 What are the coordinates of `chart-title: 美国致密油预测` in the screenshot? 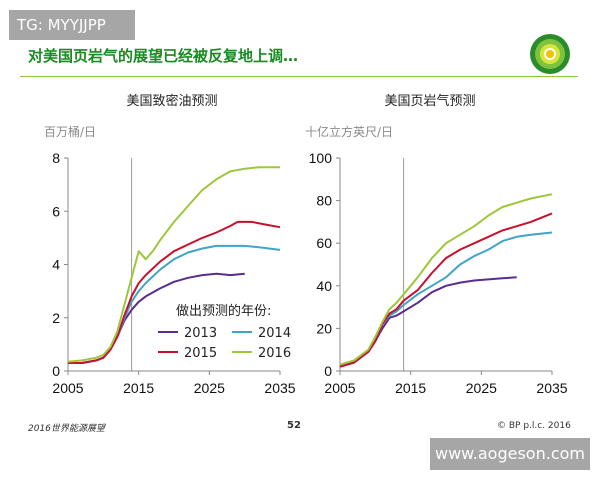 It's located at (171, 101).